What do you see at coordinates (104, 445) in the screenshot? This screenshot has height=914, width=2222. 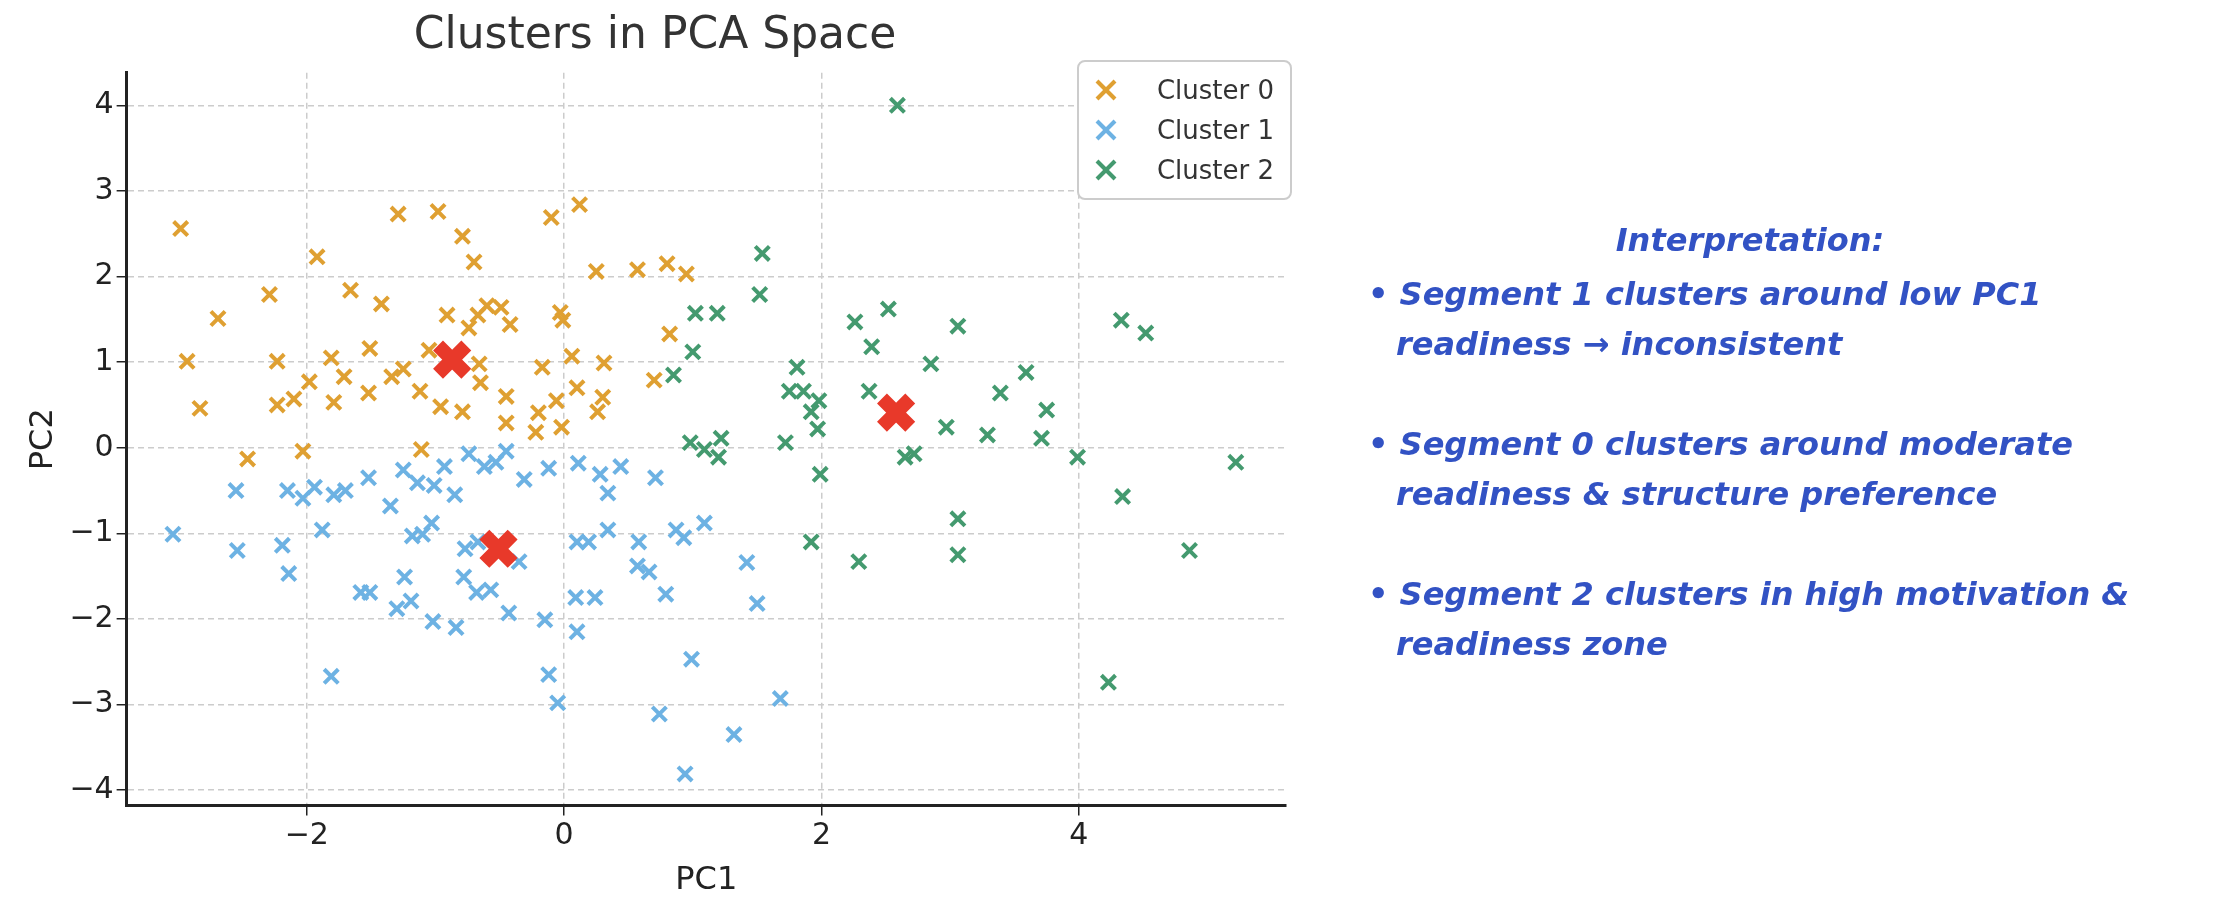 I see `y-tick-label: 0` at bounding box center [104, 445].